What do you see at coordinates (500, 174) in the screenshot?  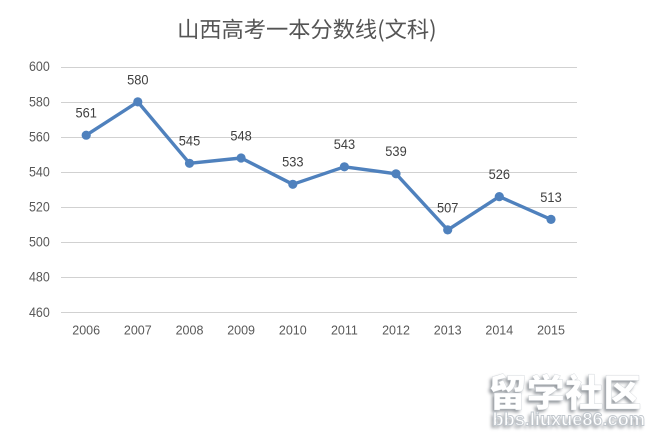 I see `svg-text: 526` at bounding box center [500, 174].